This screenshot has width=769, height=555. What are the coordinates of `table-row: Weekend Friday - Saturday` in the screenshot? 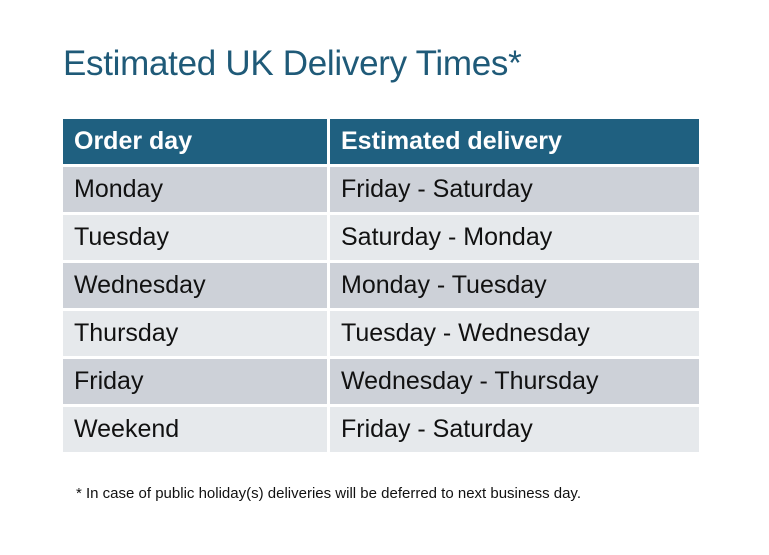 It's located at (381, 429).